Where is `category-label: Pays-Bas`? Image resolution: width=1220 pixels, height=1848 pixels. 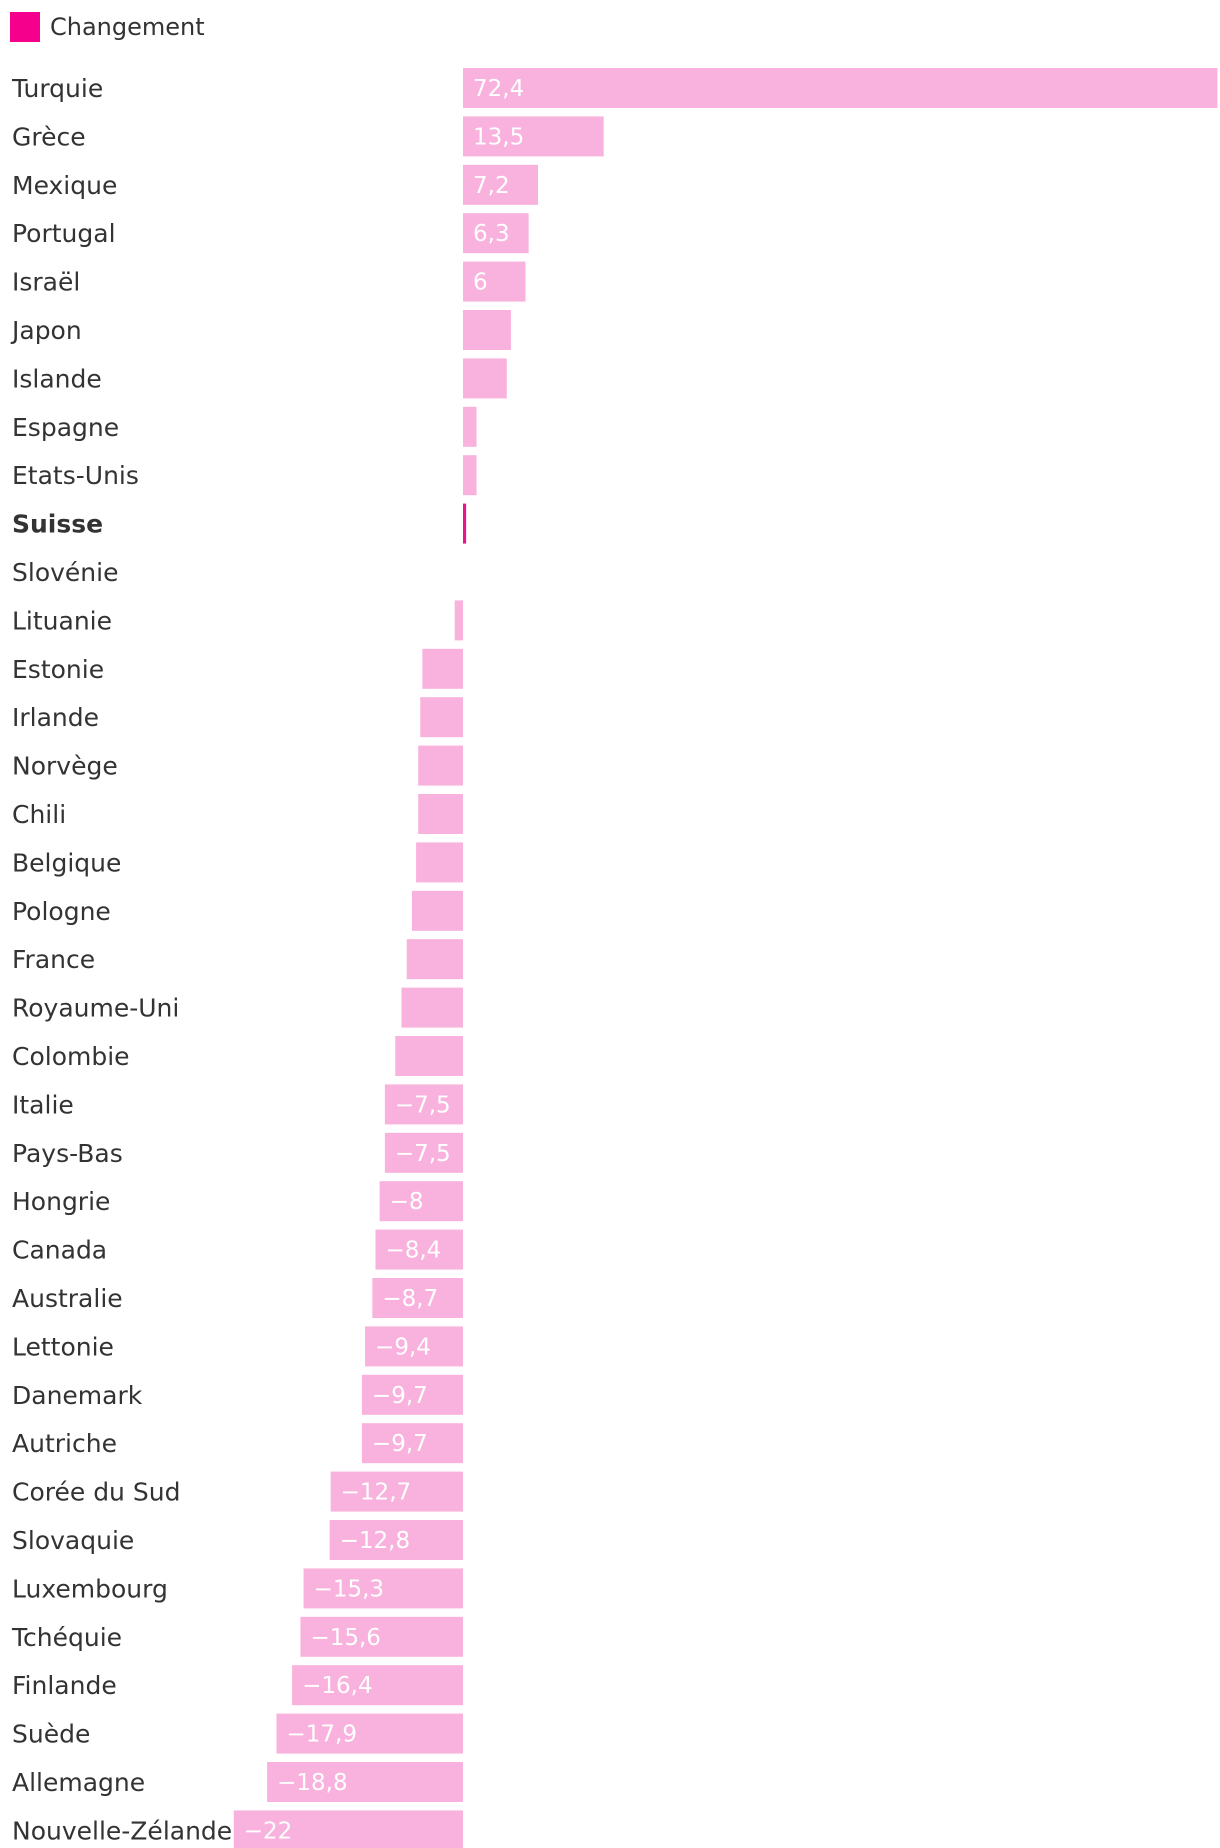 category-label: Pays-Bas is located at coordinates (67, 1153).